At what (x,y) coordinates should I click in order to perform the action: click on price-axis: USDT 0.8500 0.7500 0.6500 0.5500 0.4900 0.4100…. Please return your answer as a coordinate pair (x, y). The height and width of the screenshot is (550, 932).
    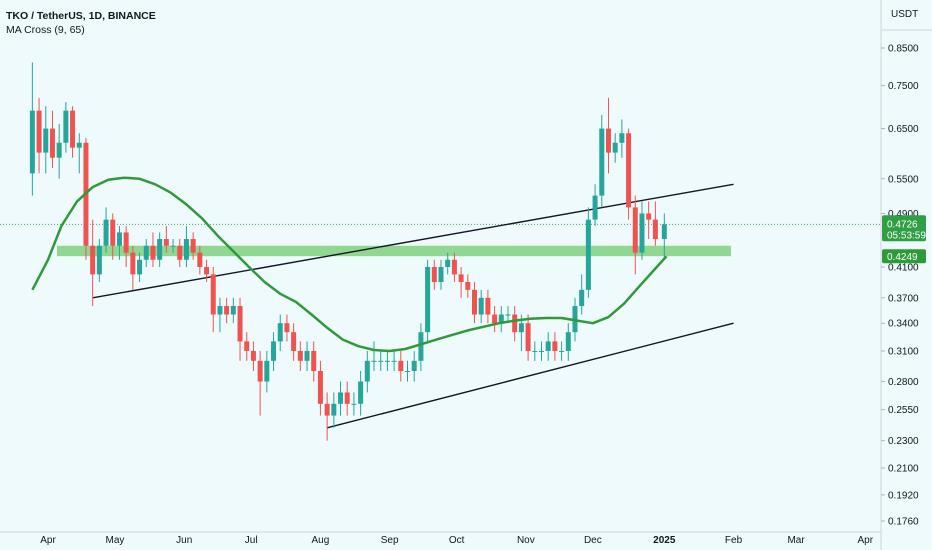
    Looking at the image, I should click on (906, 268).